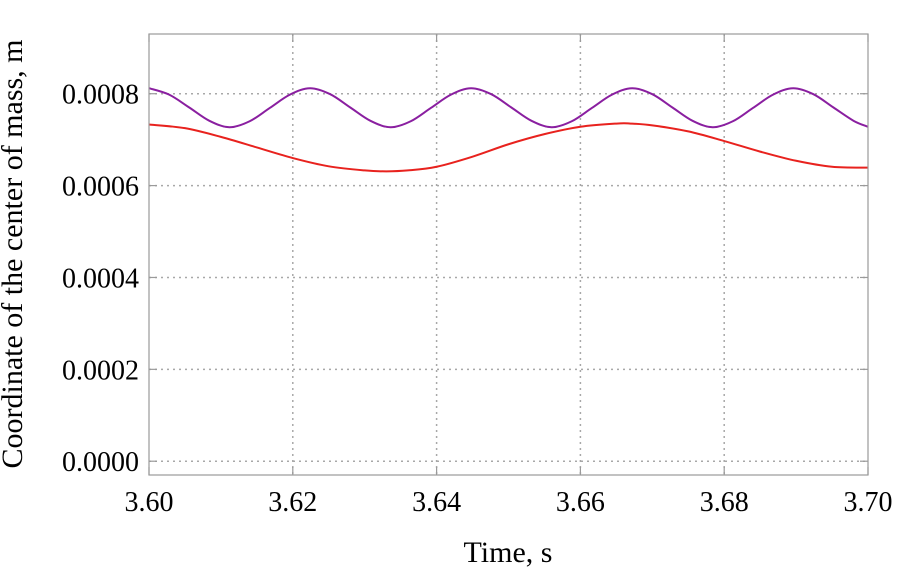 Image resolution: width=900 pixels, height=571 pixels. I want to click on x-axis-title: Time, s, so click(508, 552).